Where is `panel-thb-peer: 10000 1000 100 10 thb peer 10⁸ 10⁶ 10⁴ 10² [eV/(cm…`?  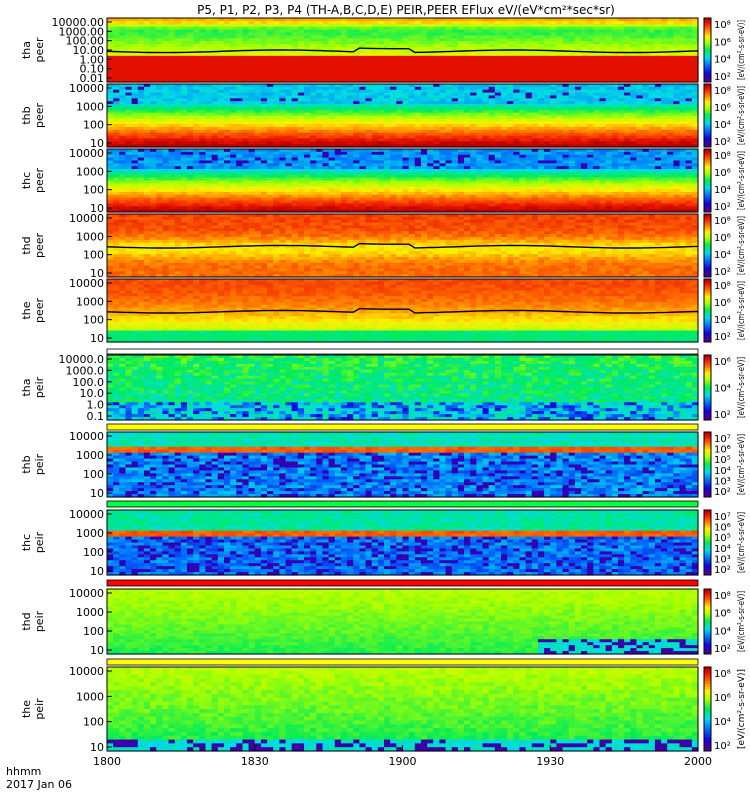
panel-thb-peer: 10000 1000 100 10 thb peer 10⁸ 10⁶ 10⁴ 10² [eV/(cm… is located at coordinates (383, 116).